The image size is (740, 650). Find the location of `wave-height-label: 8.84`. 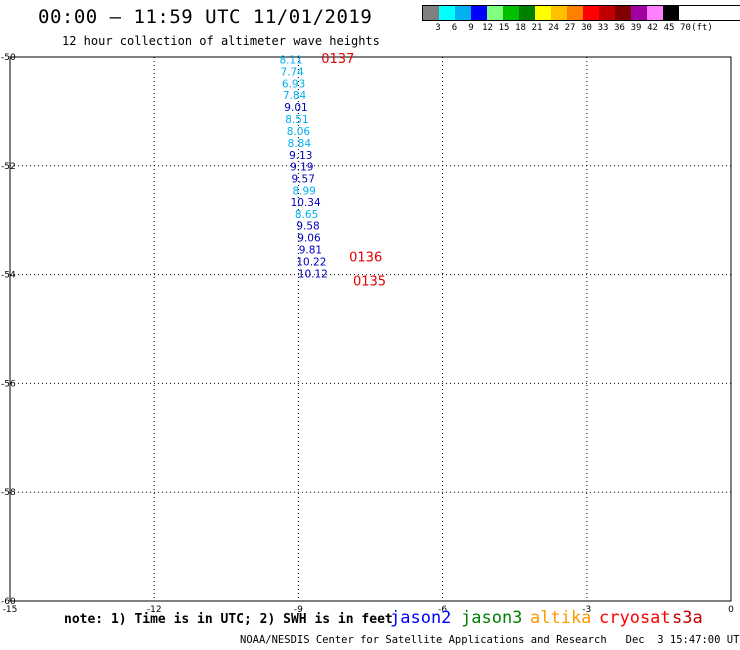

wave-height-label: 8.84 is located at coordinates (300, 144).